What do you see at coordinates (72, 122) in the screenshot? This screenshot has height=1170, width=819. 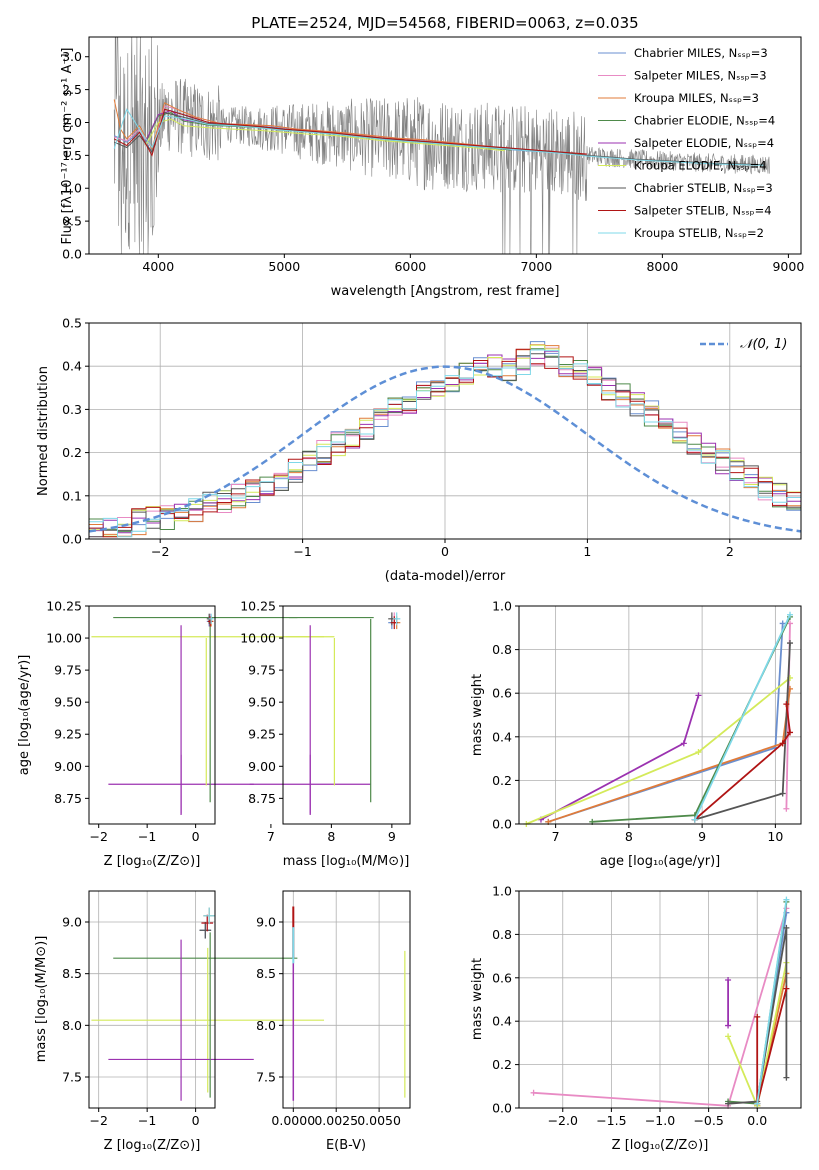 I see `spectrum-ytick-label-4: 2.0` at bounding box center [72, 122].